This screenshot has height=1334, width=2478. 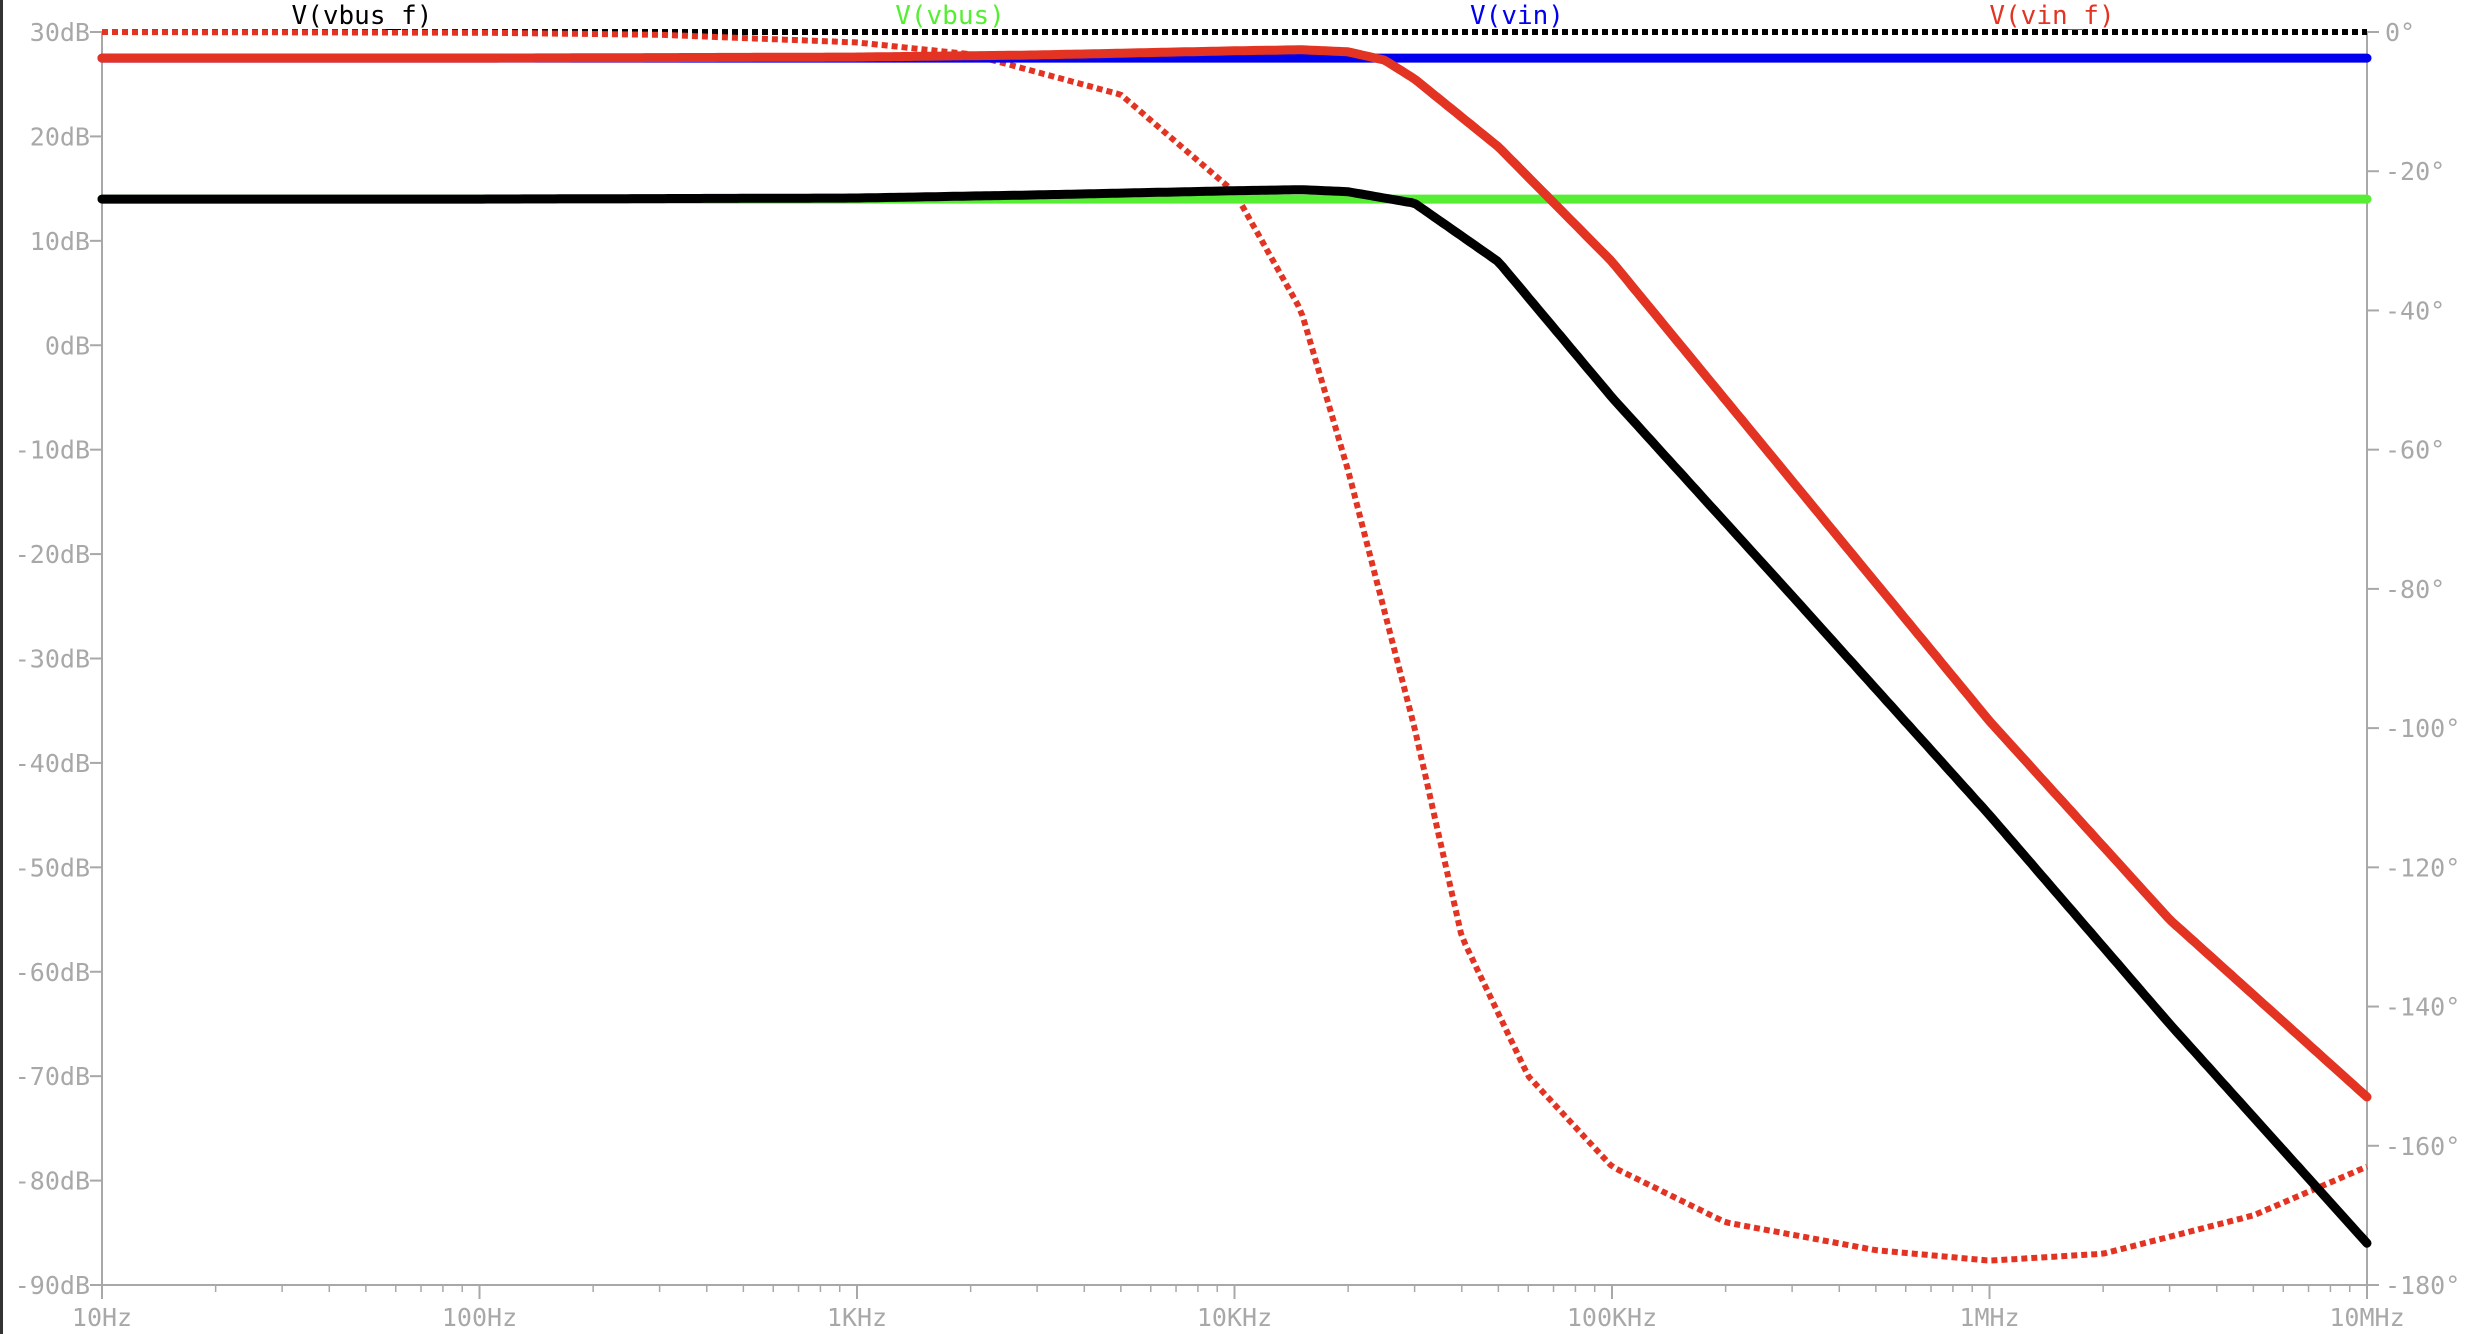 What do you see at coordinates (52, 1181) in the screenshot?
I see `y-left-tick-label: -80dB` at bounding box center [52, 1181].